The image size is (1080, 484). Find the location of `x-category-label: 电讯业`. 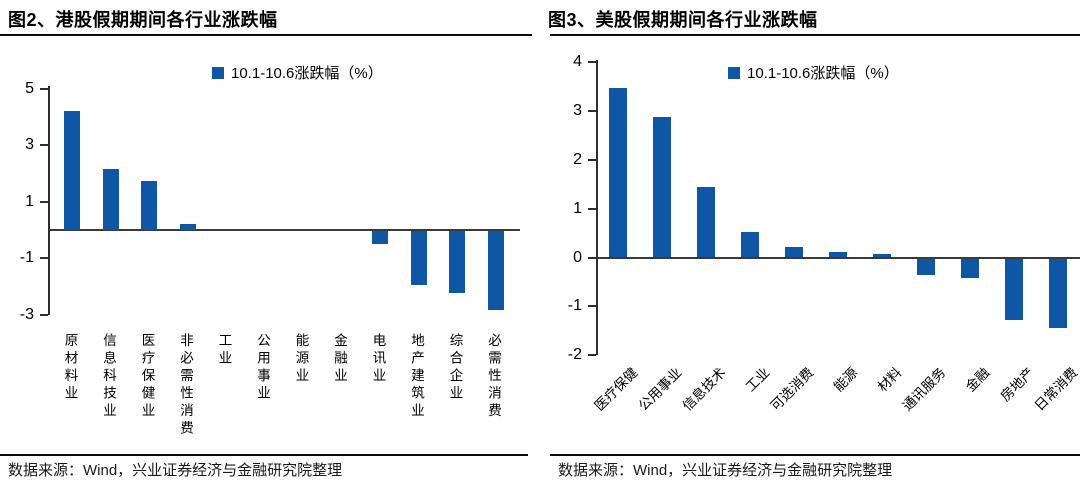

x-category-label: 电讯业 is located at coordinates (378, 359).